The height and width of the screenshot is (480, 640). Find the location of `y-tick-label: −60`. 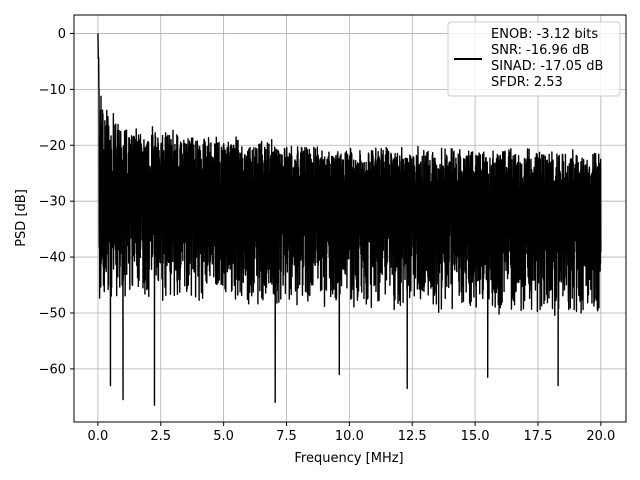

y-tick-label: −60 is located at coordinates (52, 369).